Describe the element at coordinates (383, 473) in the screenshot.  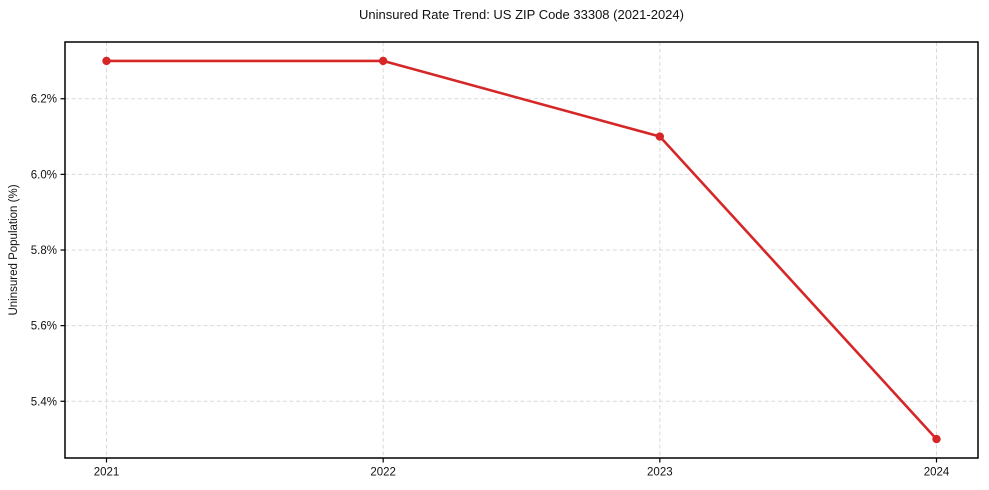
I see `x-tick-label: 2022` at that location.